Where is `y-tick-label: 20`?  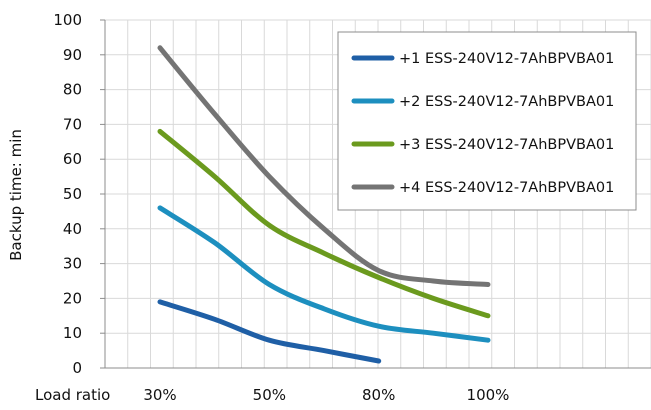
y-tick-label: 20 is located at coordinates (72, 298).